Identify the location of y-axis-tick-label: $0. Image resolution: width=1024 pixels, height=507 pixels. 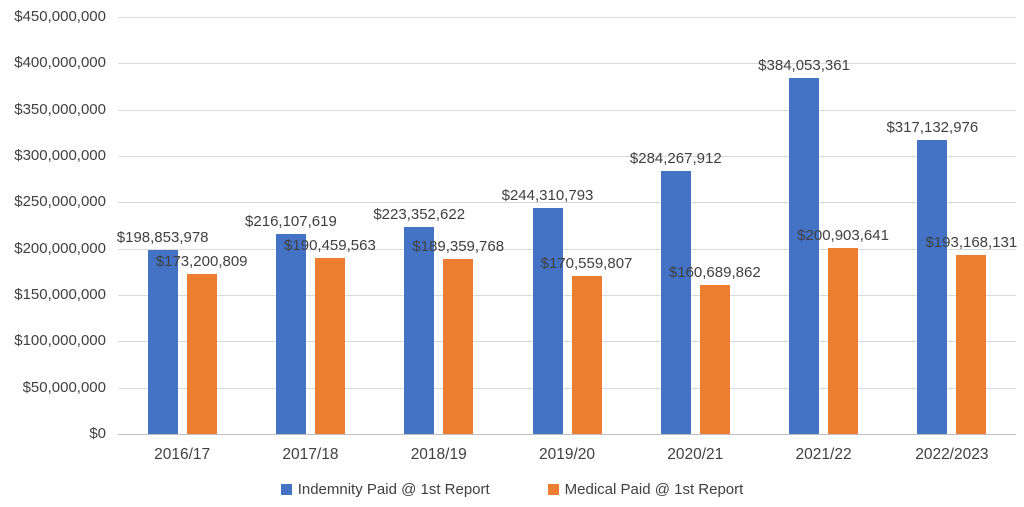
(97, 433).